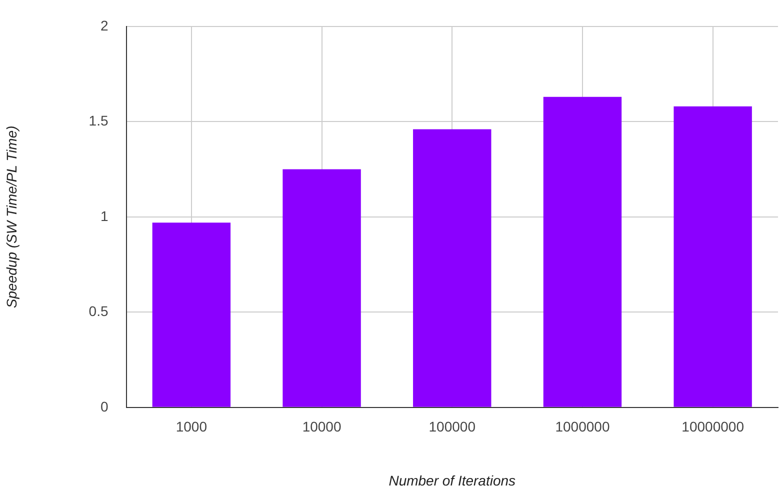 Image resolution: width=780 pixels, height=499 pixels. What do you see at coordinates (452, 426) in the screenshot?
I see `x-tick-label: 100000` at bounding box center [452, 426].